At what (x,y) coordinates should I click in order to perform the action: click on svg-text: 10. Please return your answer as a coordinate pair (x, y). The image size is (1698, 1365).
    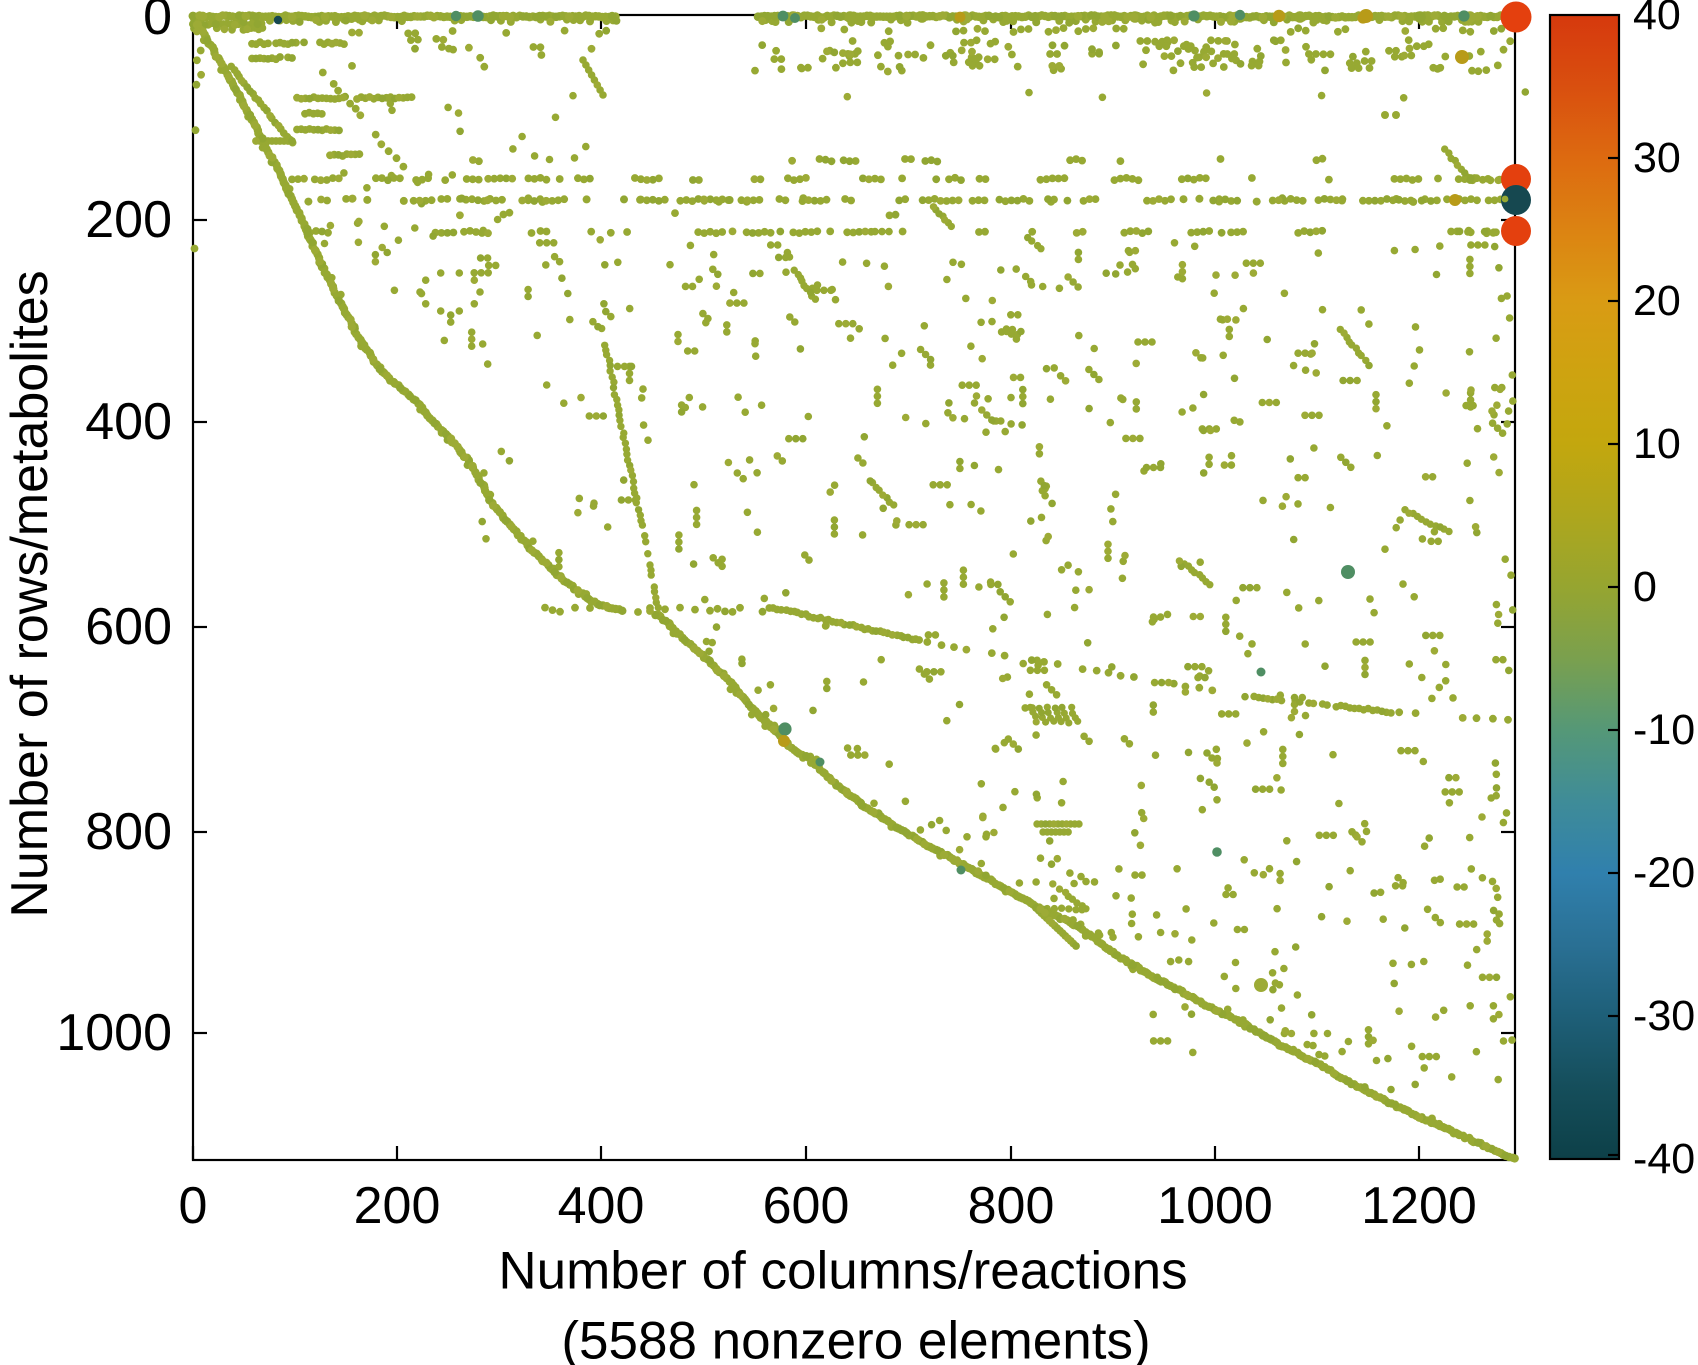
    Looking at the image, I should click on (1657, 444).